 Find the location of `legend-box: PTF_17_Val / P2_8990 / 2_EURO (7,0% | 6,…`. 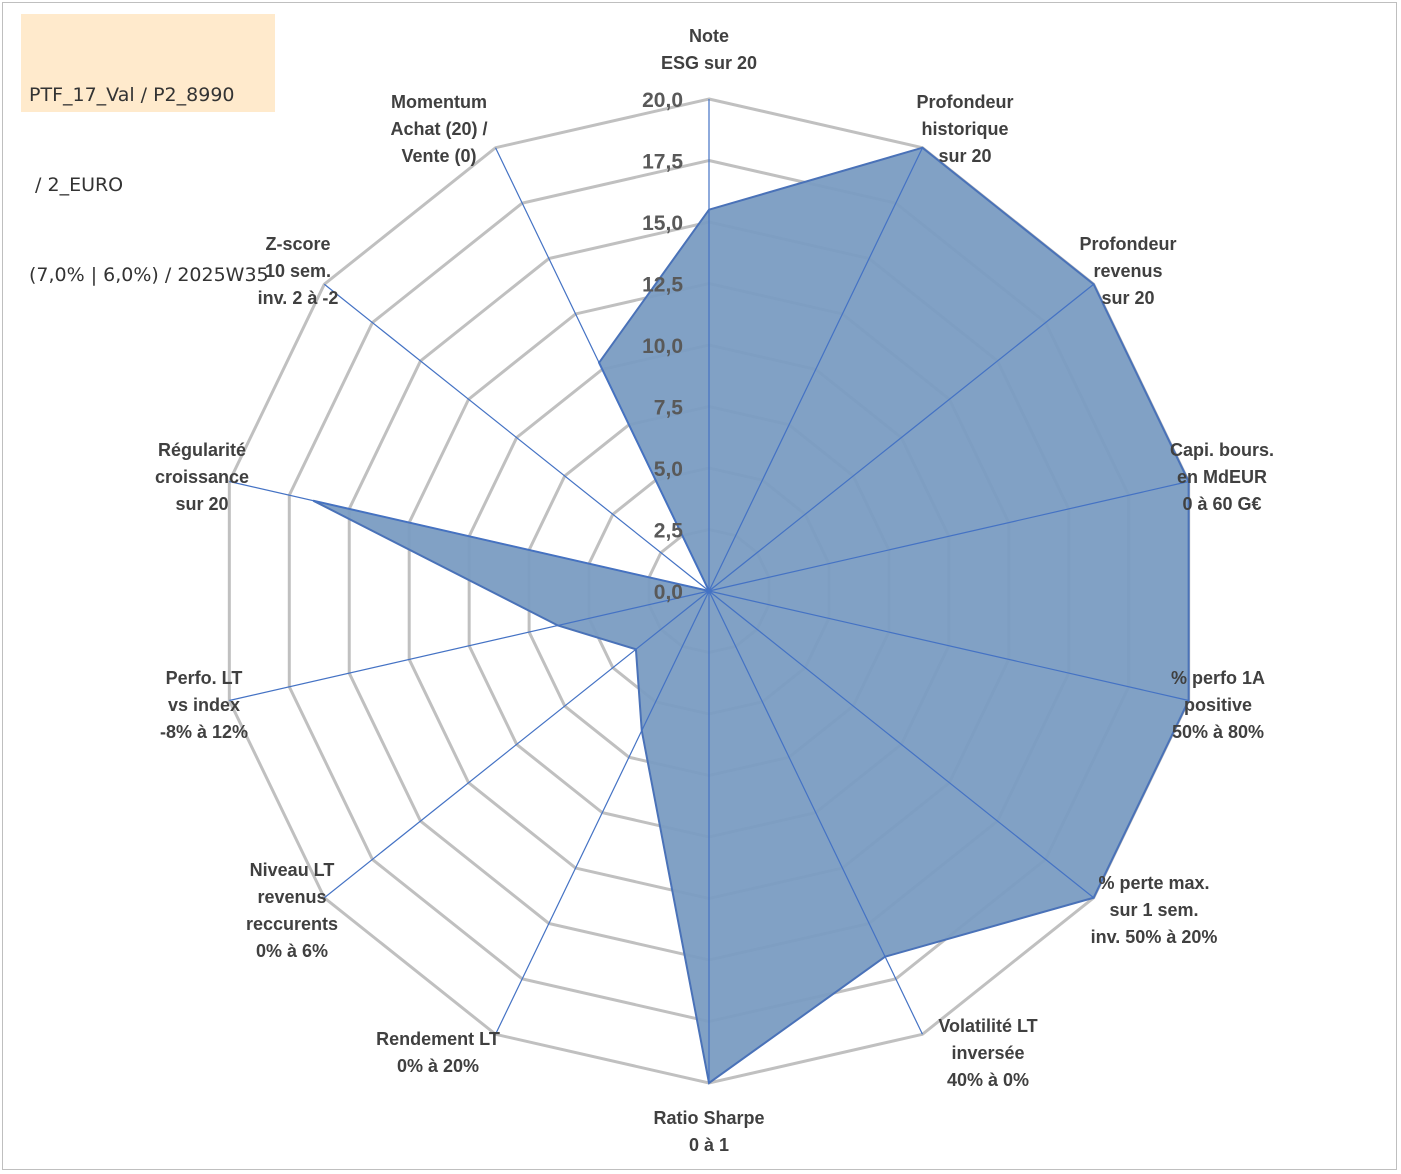

legend-box: PTF_17_Val / P2_8990 / 2_EURO (7,0% | 6,… is located at coordinates (148, 150).